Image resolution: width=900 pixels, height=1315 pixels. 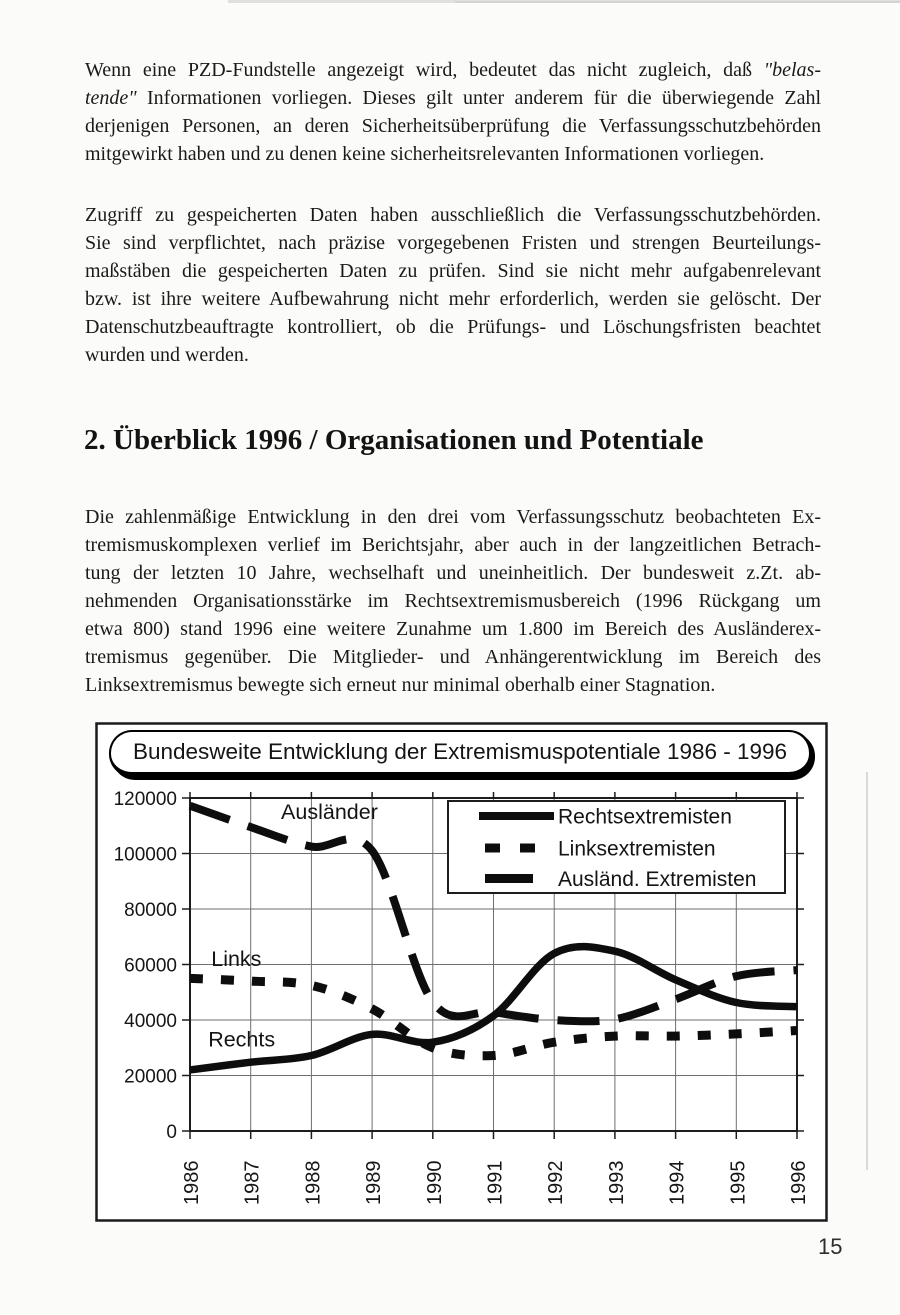 What do you see at coordinates (645, 817) in the screenshot?
I see `legend-label-0: Rechtsextremisten` at bounding box center [645, 817].